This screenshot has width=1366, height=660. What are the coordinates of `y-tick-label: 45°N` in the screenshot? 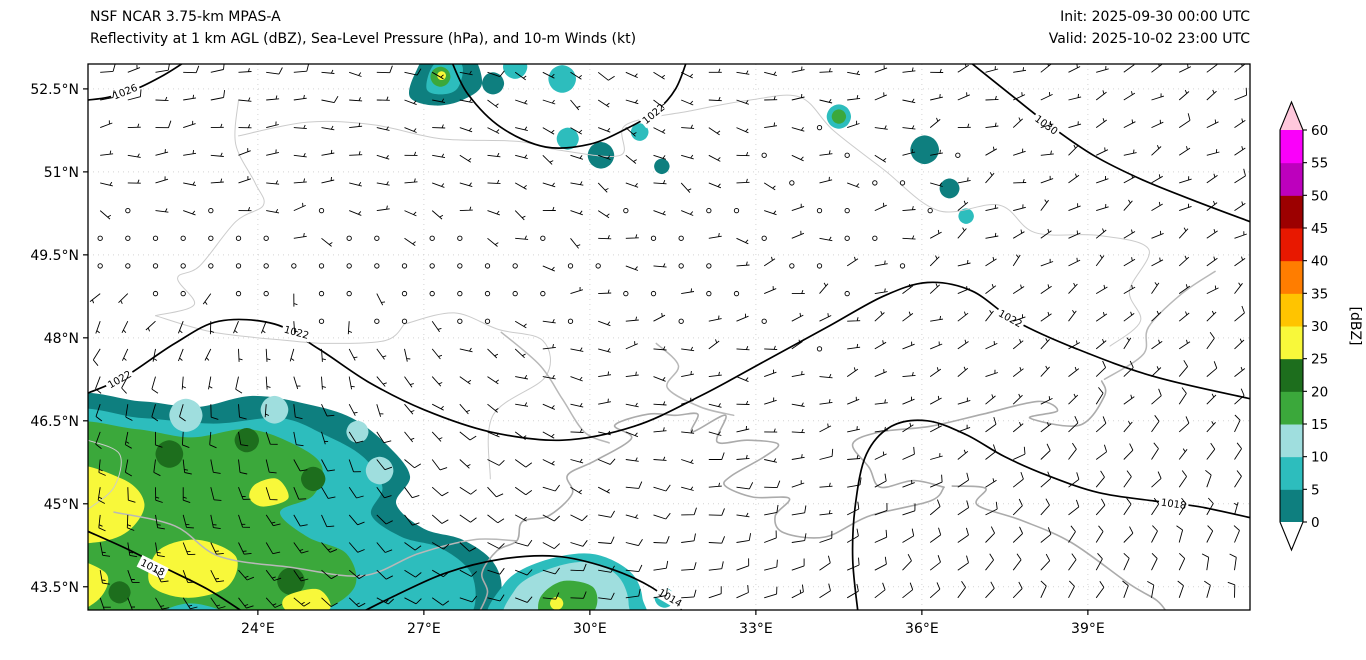 It's located at (61, 505).